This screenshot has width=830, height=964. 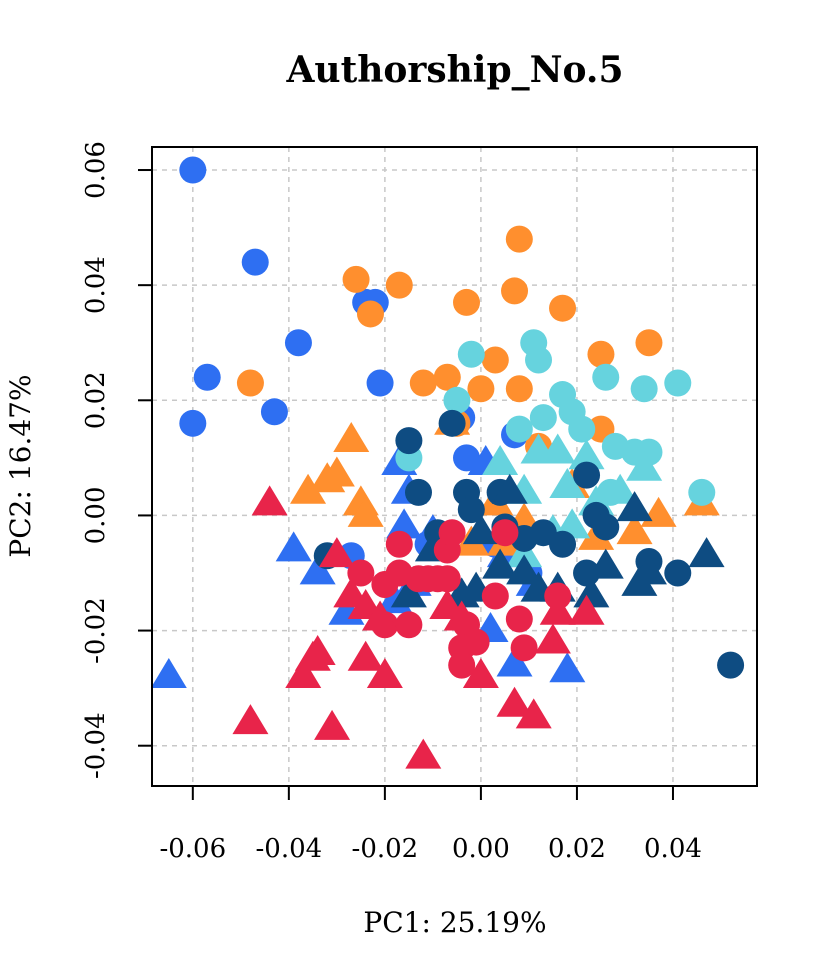 What do you see at coordinates (96, 745) in the screenshot?
I see `y-tick-label: -0.04` at bounding box center [96, 745].